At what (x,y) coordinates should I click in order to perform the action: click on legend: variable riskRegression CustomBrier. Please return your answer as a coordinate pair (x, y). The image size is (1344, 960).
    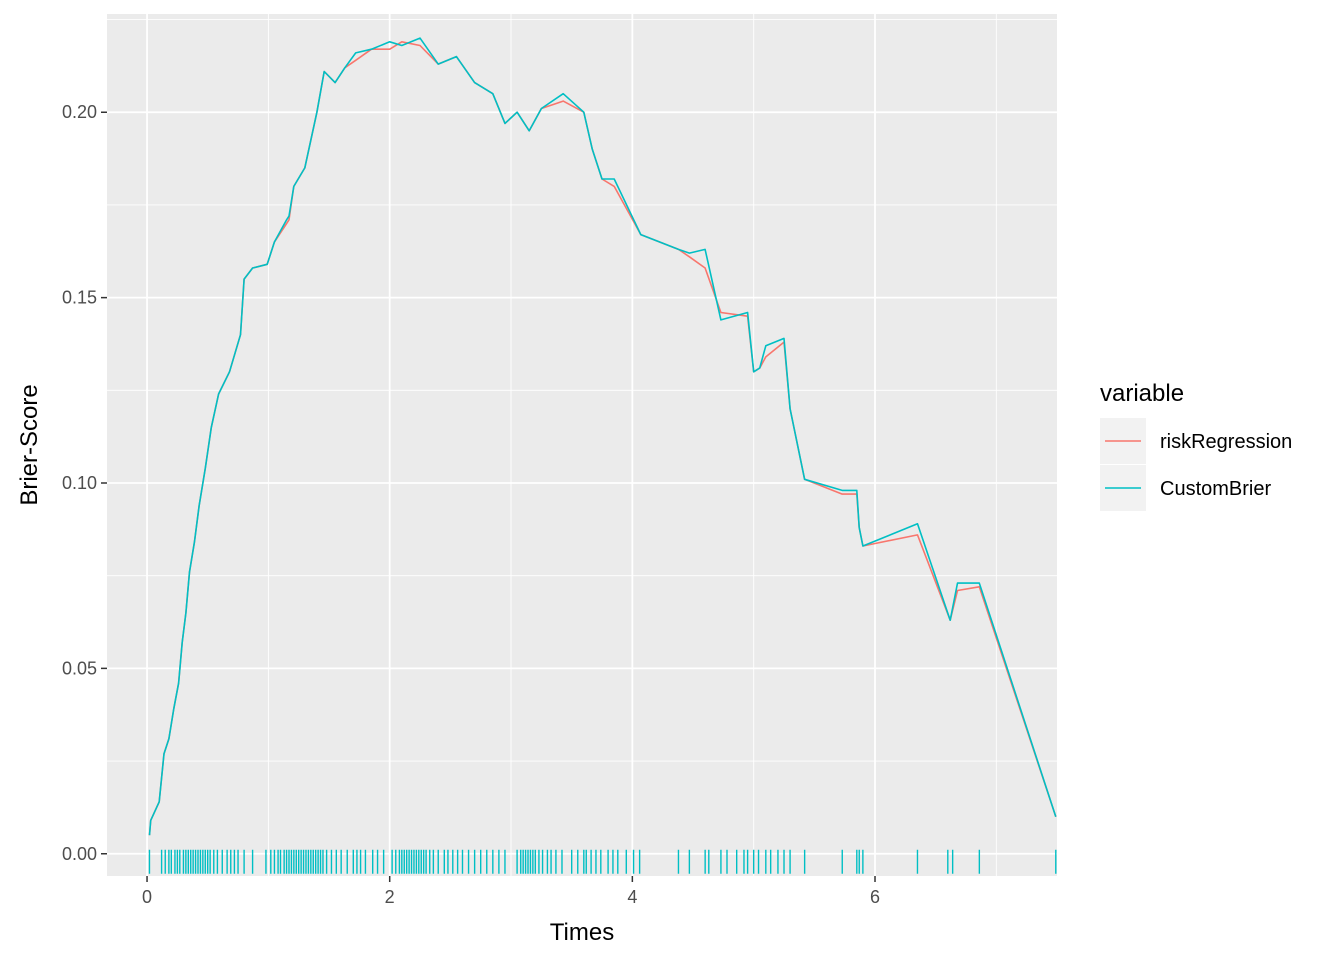
    Looking at the image, I should click on (1196, 445).